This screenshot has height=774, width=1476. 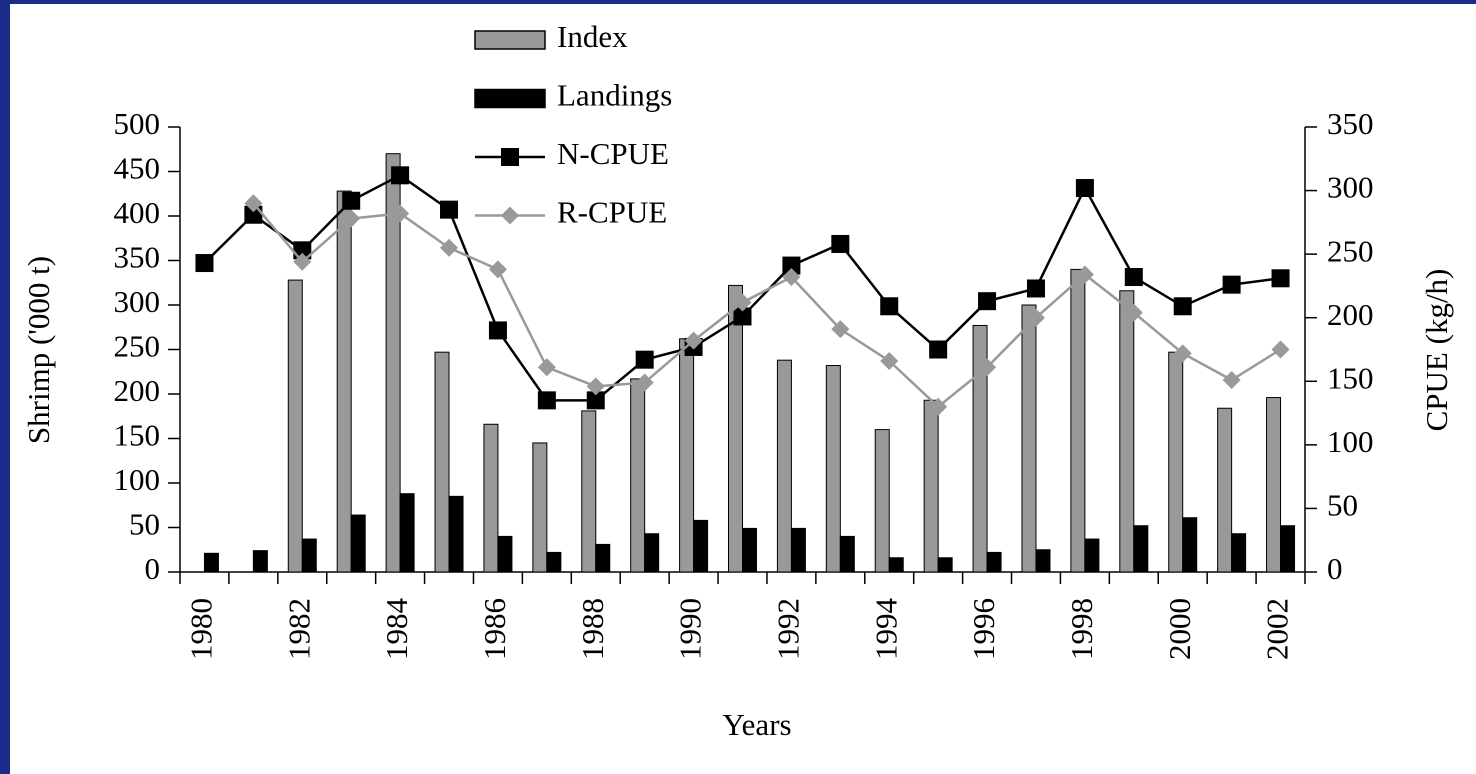 What do you see at coordinates (510, 98) in the screenshot?
I see `legend-swatch` at bounding box center [510, 98].